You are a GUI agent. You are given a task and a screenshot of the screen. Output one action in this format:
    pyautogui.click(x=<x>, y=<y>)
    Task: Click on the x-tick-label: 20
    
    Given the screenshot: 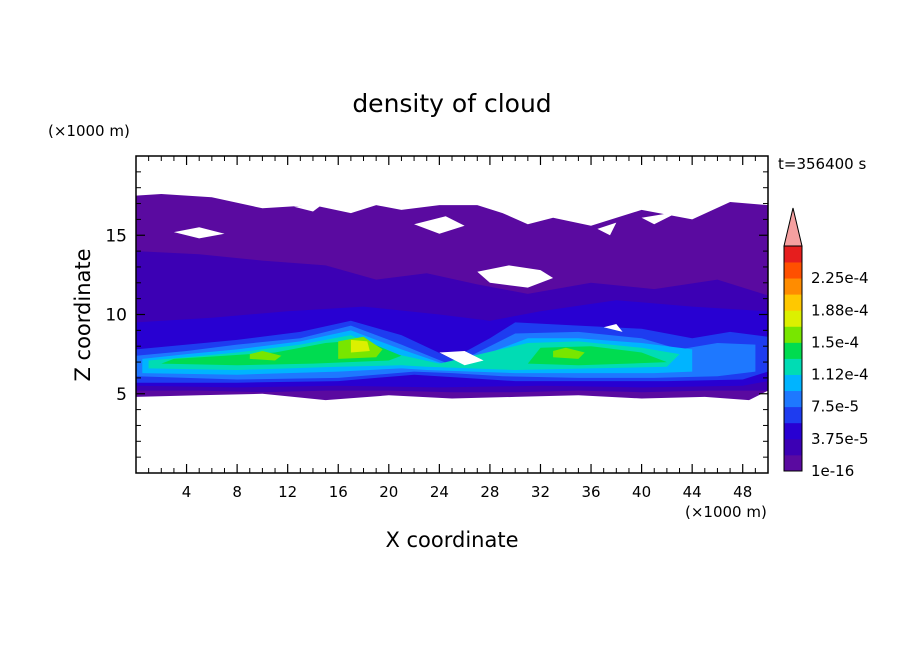 What is the action you would take?
    pyautogui.click(x=388, y=492)
    